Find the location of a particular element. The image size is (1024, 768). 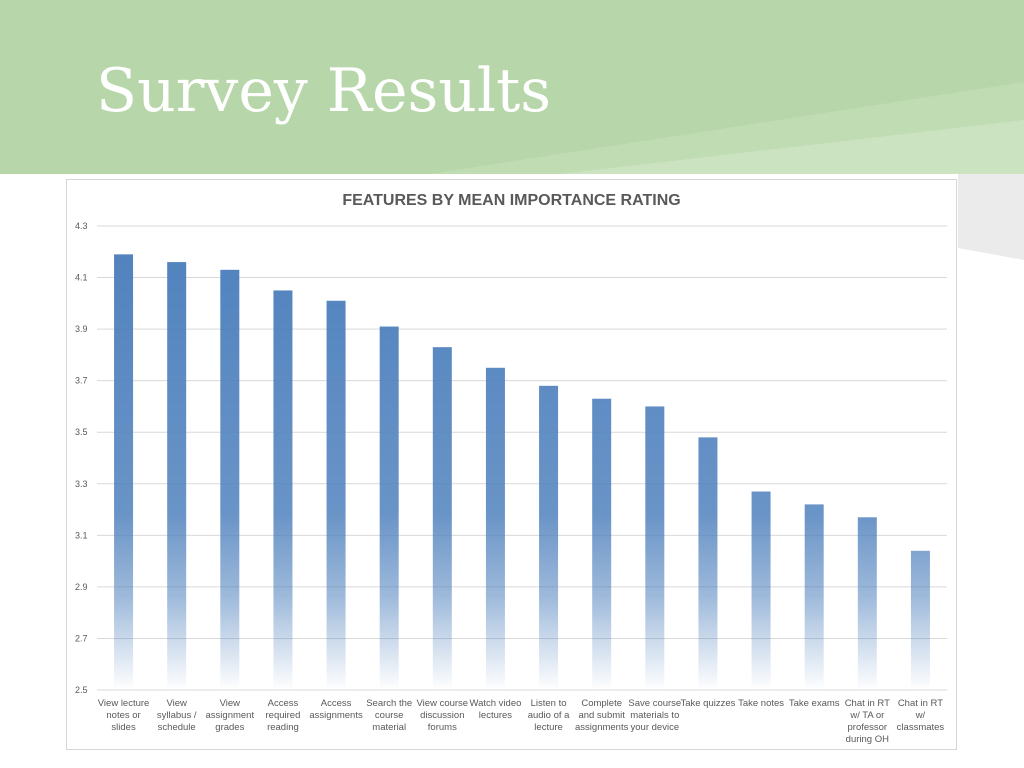

x-category-label: Access required reading is located at coordinates (283, 715).